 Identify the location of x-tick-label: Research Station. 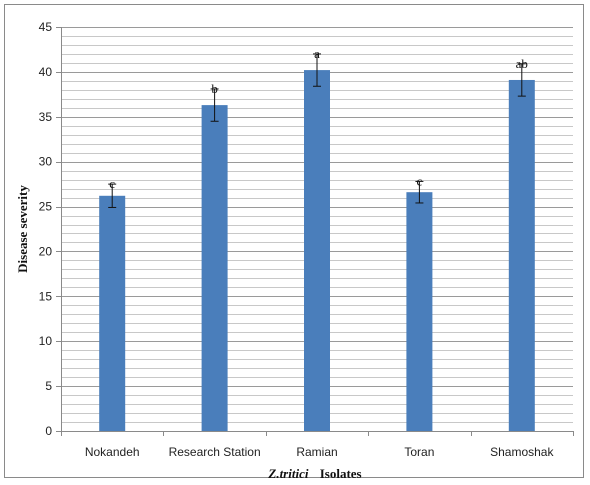
(215, 452).